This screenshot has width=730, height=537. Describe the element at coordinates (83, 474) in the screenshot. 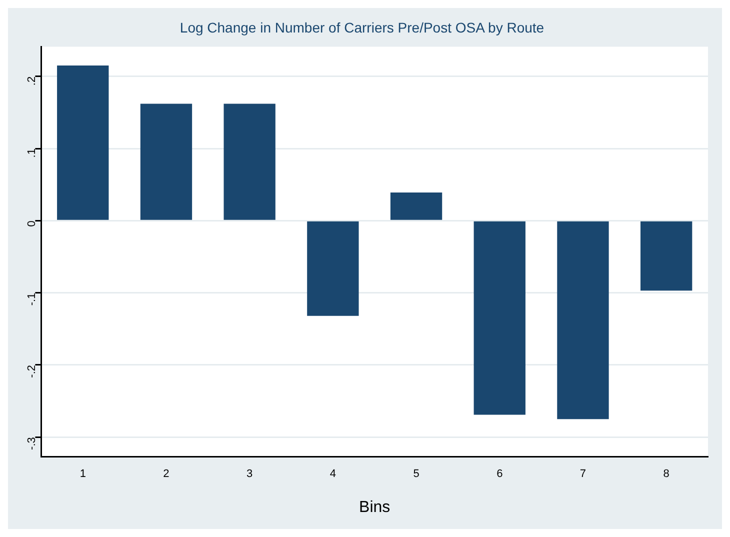

I see `x-tick-label: 1` at that location.